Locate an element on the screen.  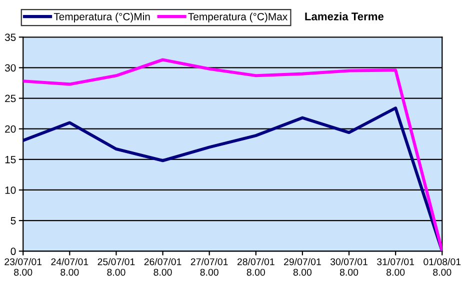
x-tick-label: 23/07/01 8.00 is located at coordinates (23, 267).